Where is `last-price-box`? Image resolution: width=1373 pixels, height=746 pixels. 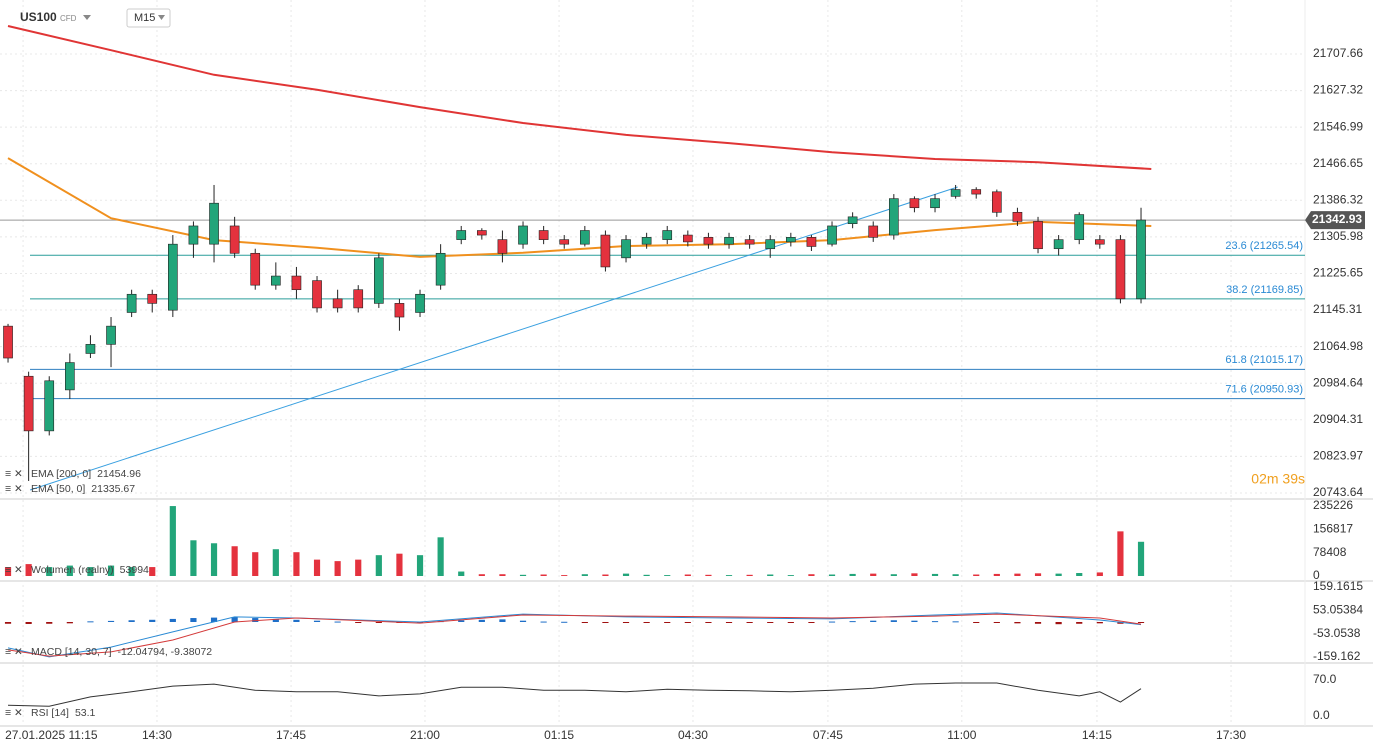 last-price-box is located at coordinates (1335, 220).